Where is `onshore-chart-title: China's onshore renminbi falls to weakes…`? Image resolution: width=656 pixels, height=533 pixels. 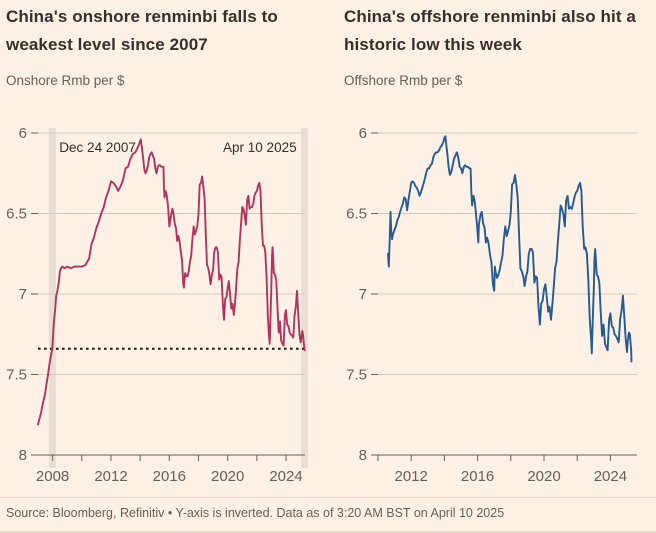
onshore-chart-title: China's onshore renminbi falls to weakes… is located at coordinates (142, 30).